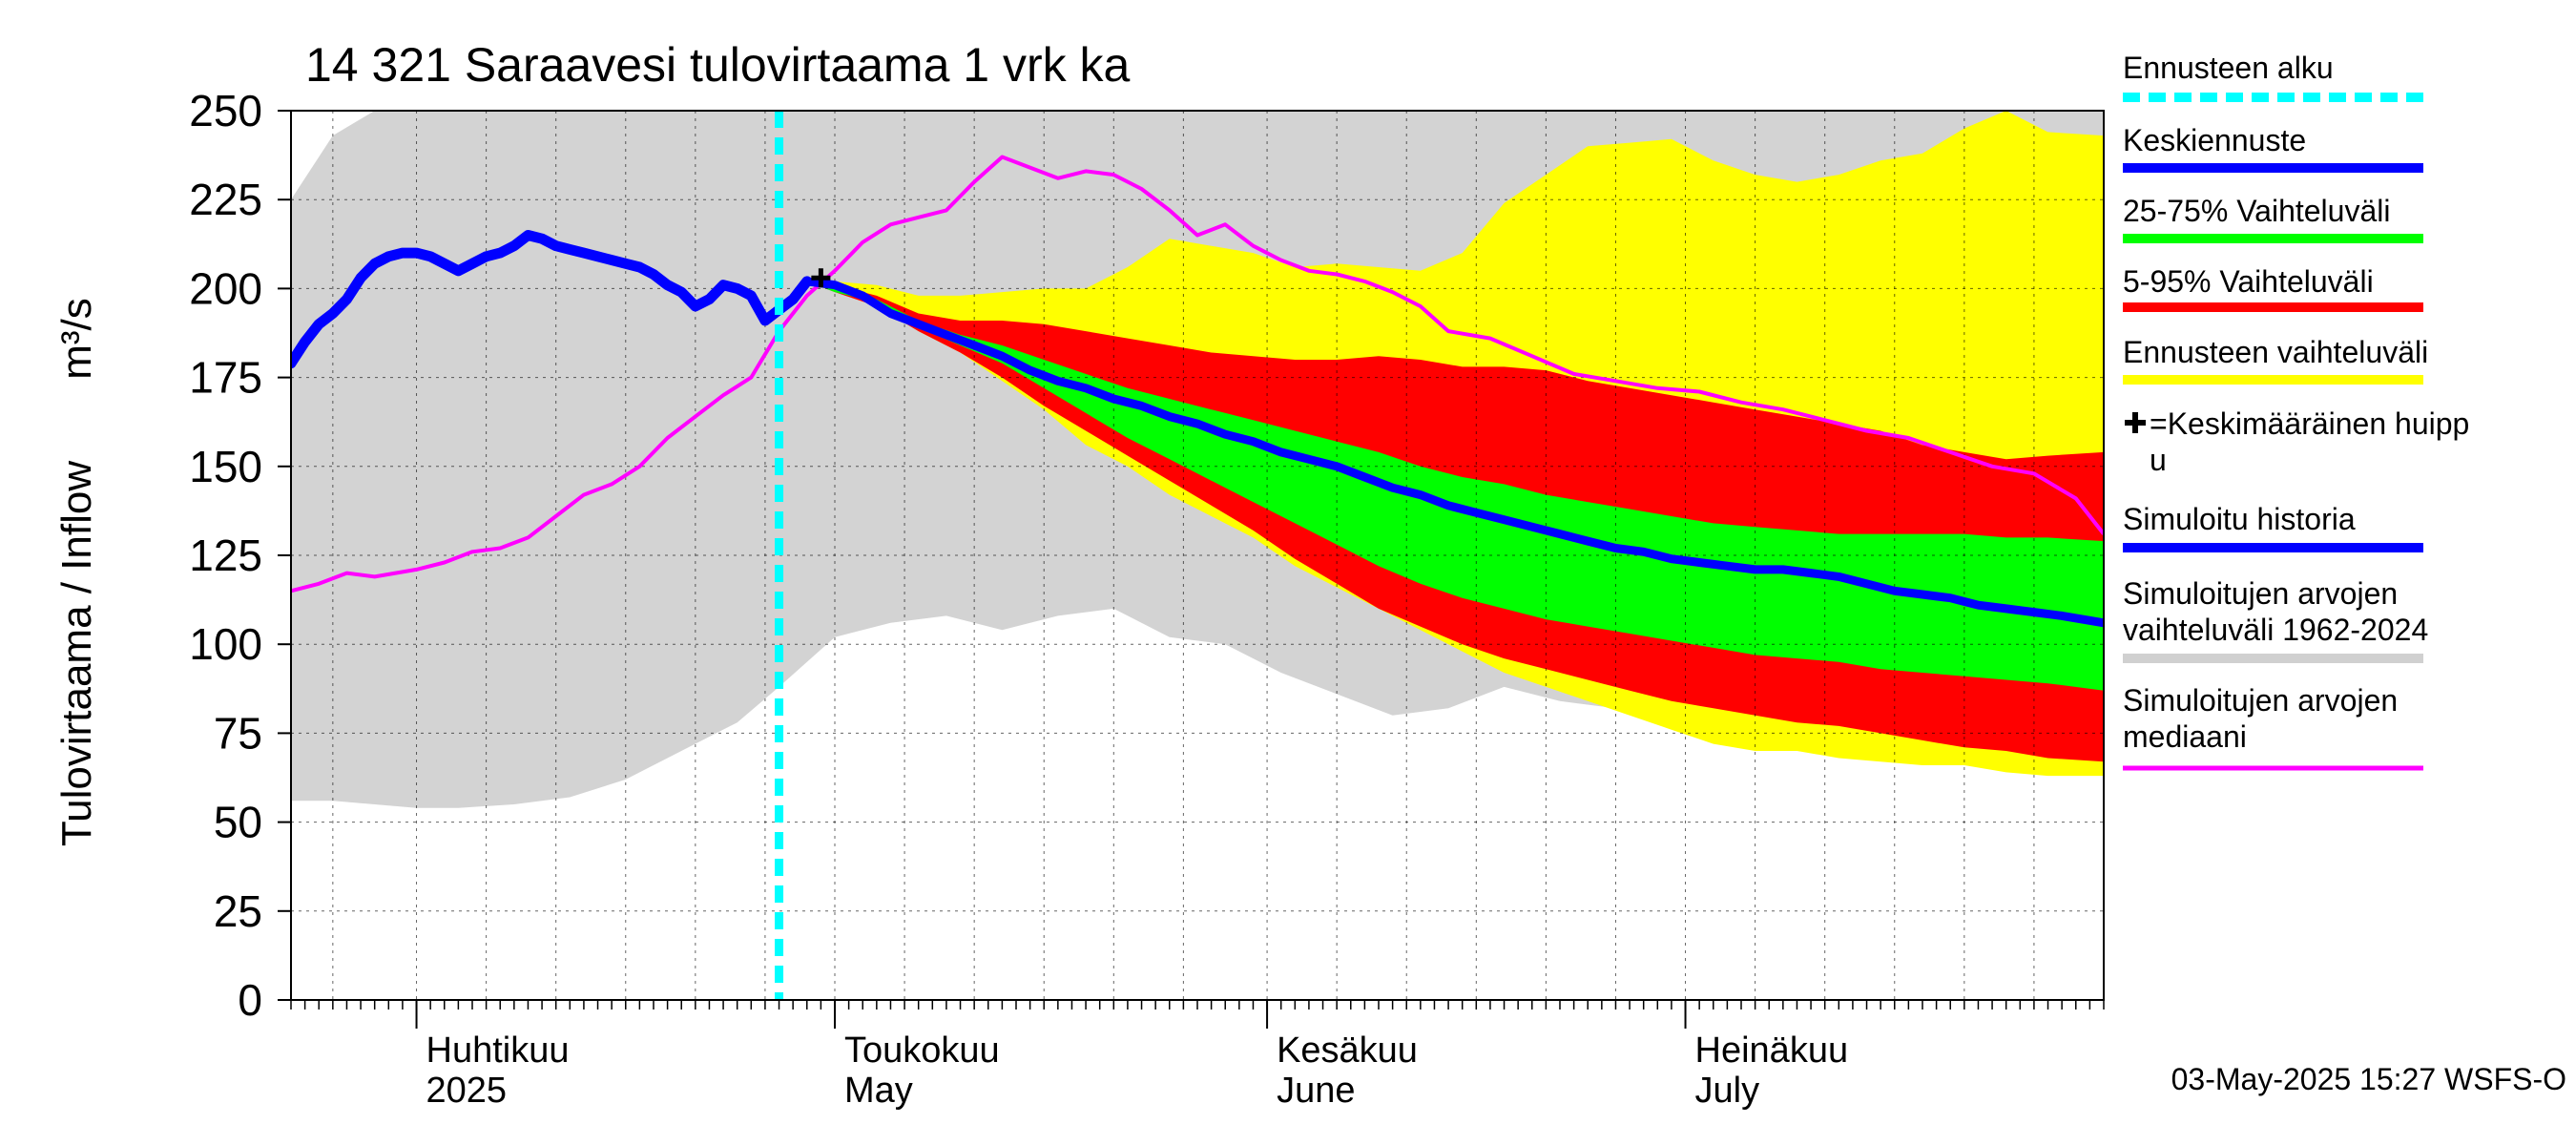  What do you see at coordinates (2368, 1079) in the screenshot?
I see `timestamp-footer: 03-May-2025 15:27 WSFS-O` at bounding box center [2368, 1079].